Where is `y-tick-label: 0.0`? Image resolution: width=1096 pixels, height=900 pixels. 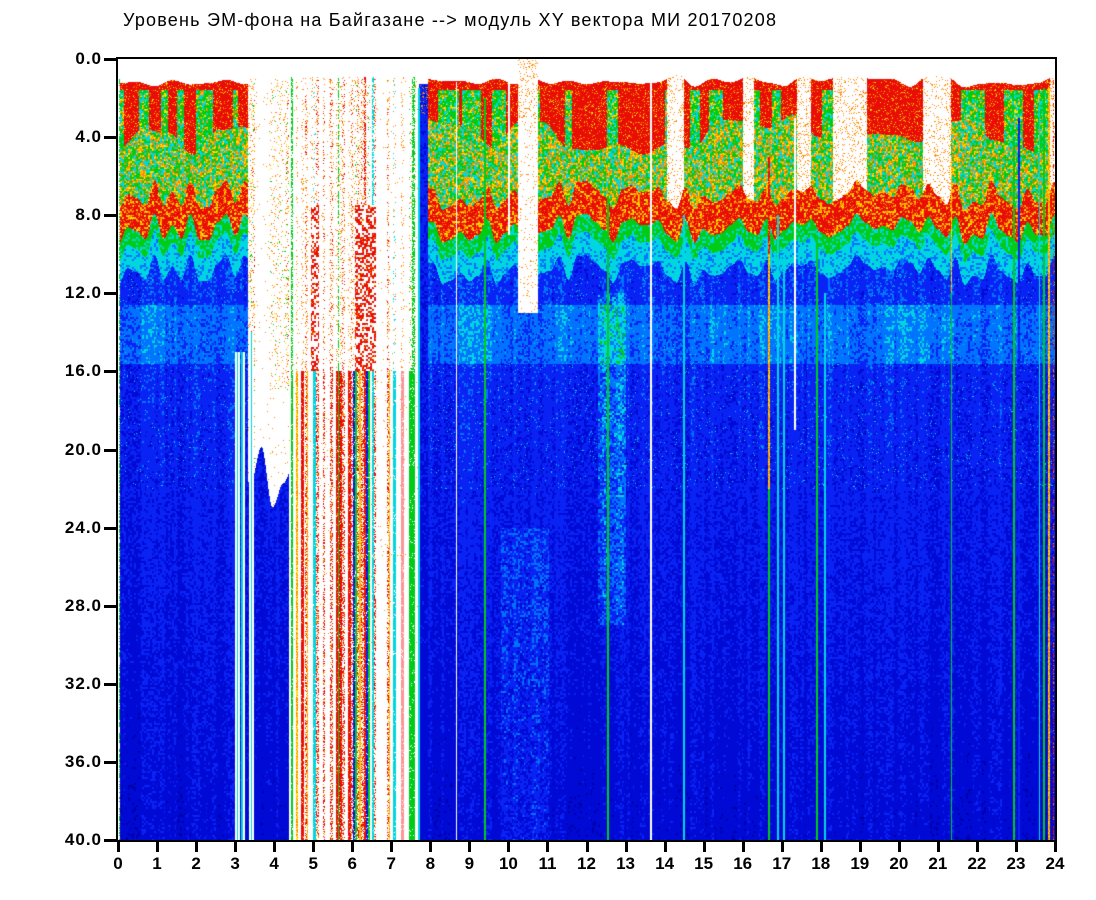 y-tick-label: 0.0 is located at coordinates (88, 58).